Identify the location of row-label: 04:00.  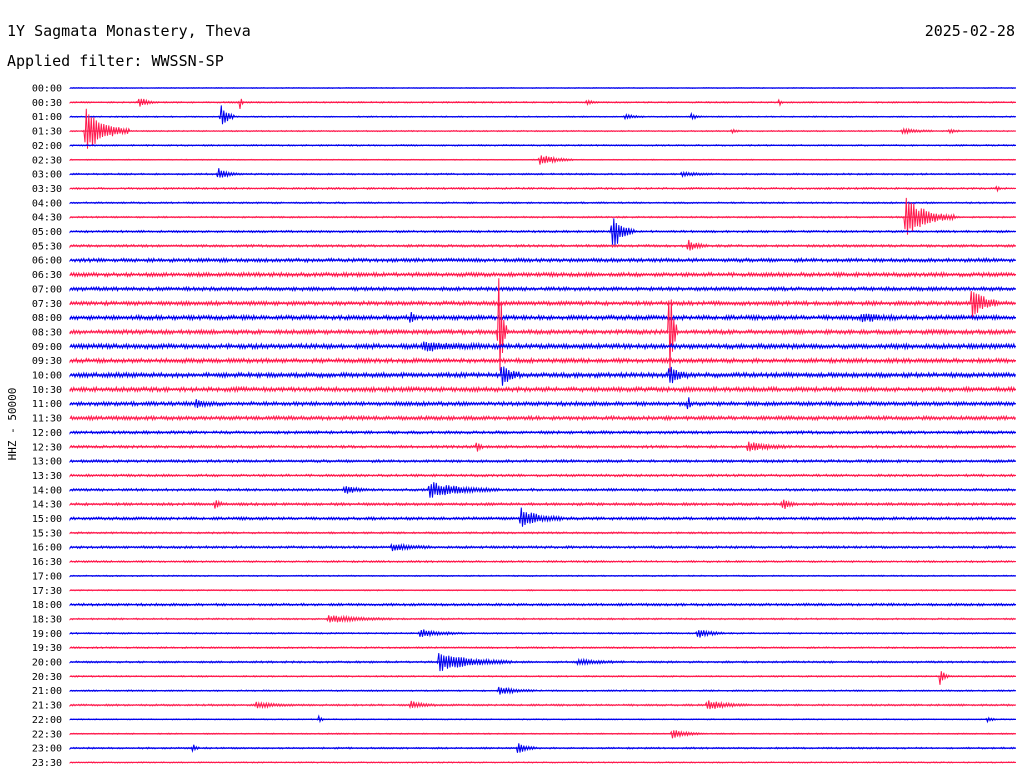
(47, 203).